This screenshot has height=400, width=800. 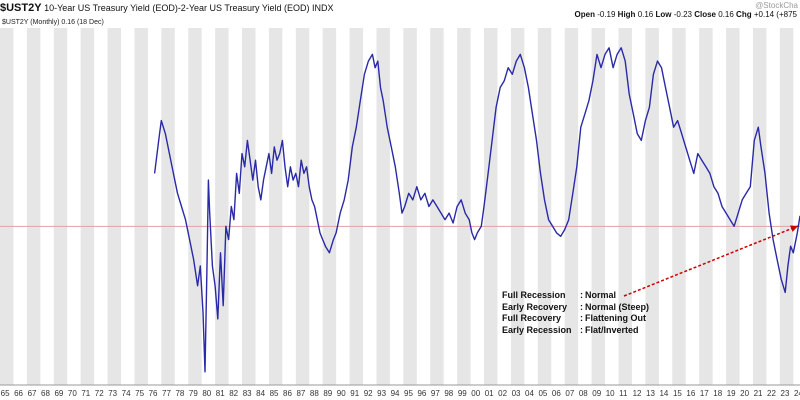 I want to click on annotation-curve: Normal (Steep), so click(x=617, y=306).